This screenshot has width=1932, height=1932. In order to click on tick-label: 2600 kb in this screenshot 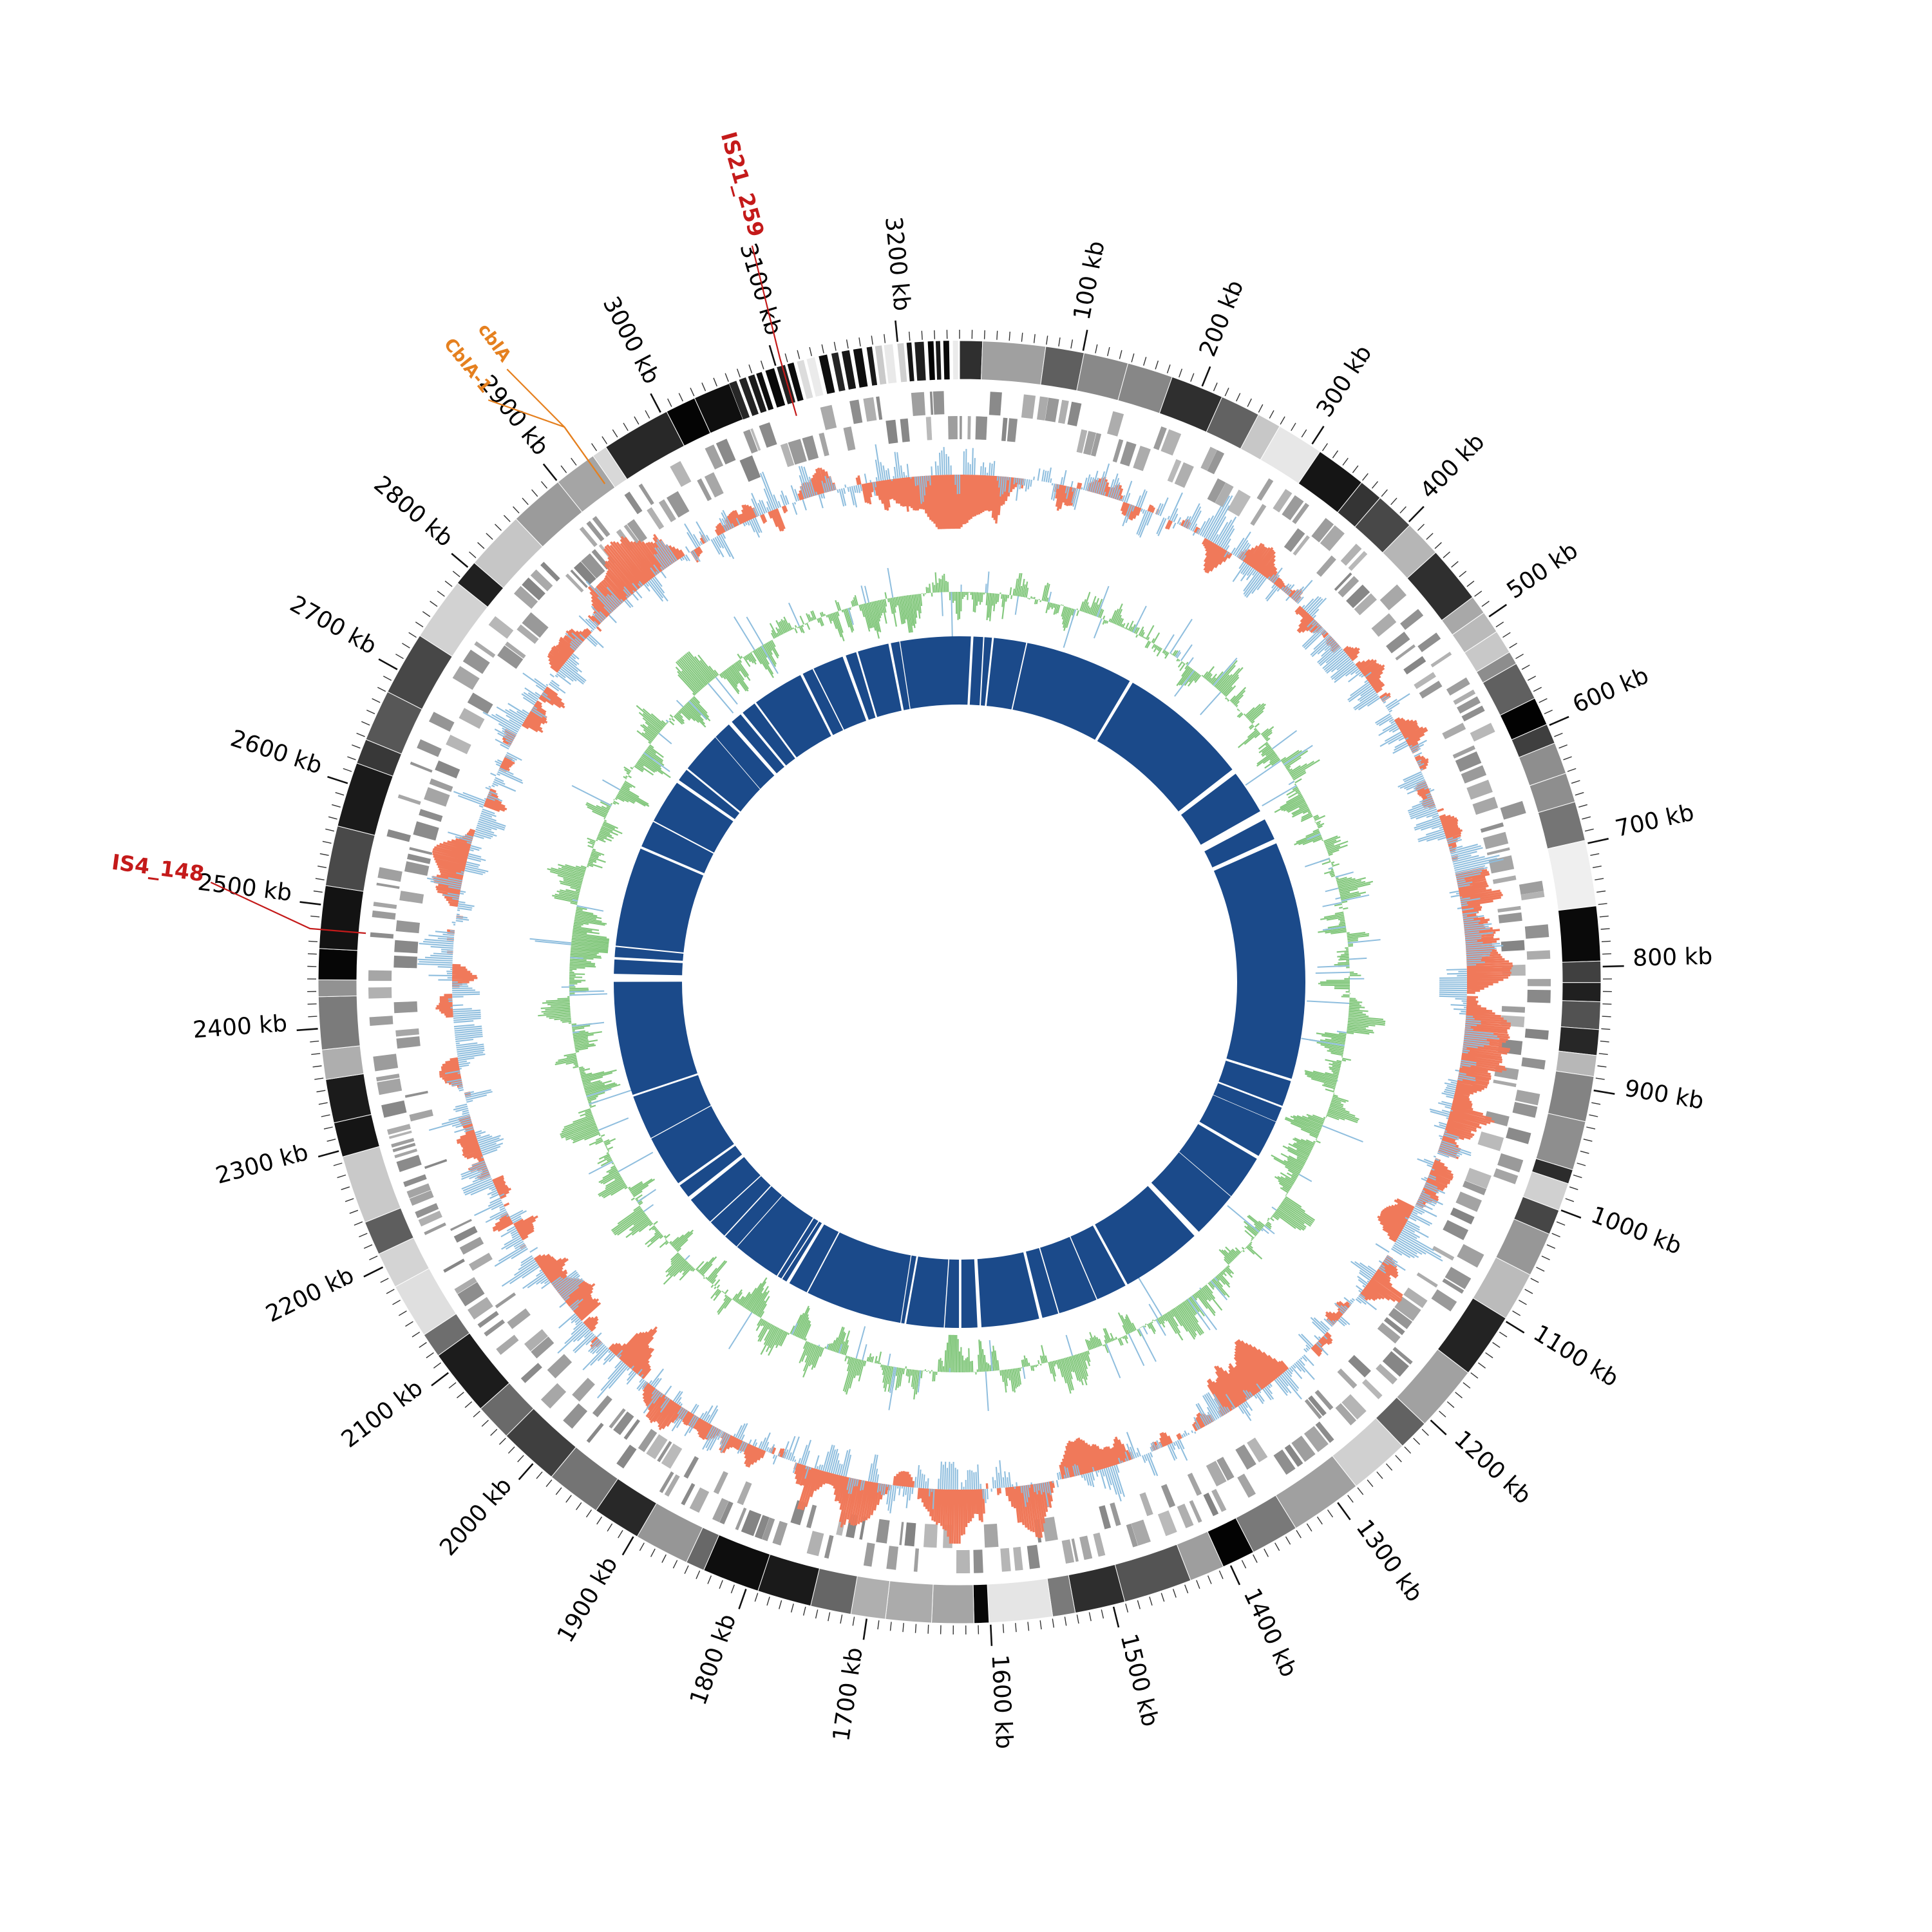, I will do `click(276, 752)`.